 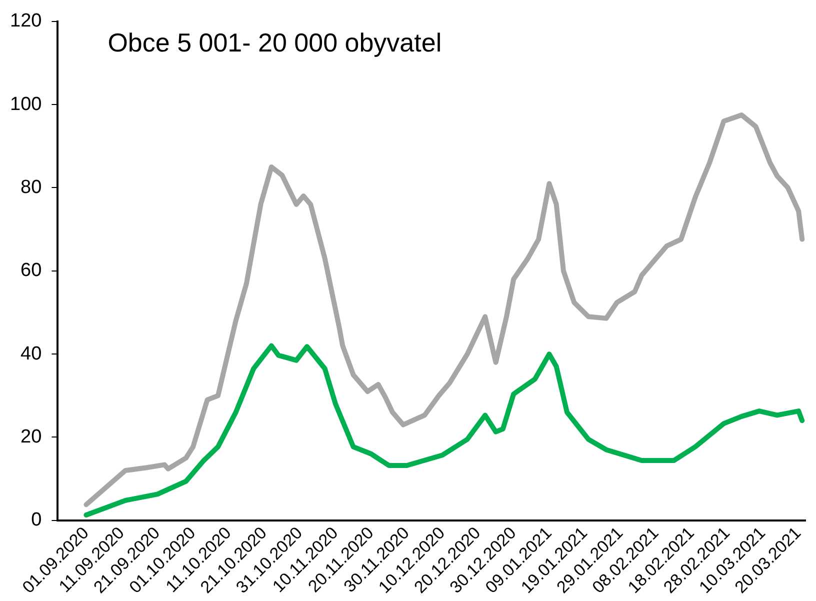 What do you see at coordinates (26, 21) in the screenshot?
I see `y-tick-label: 120` at bounding box center [26, 21].